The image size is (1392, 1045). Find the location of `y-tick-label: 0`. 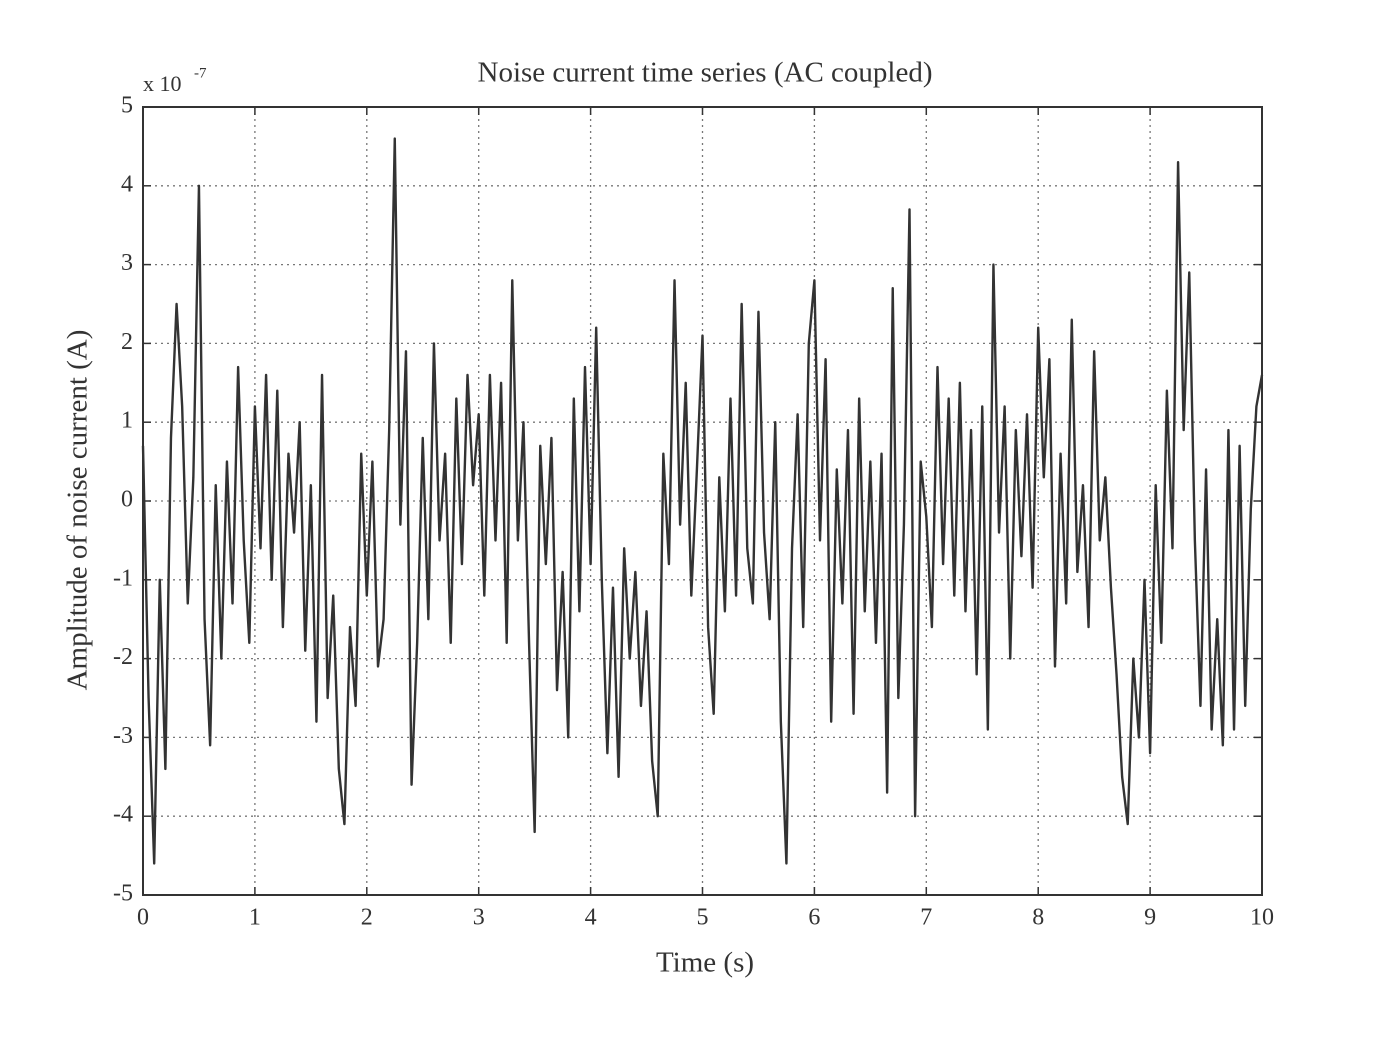

y-tick-label: 0 is located at coordinates (127, 500).